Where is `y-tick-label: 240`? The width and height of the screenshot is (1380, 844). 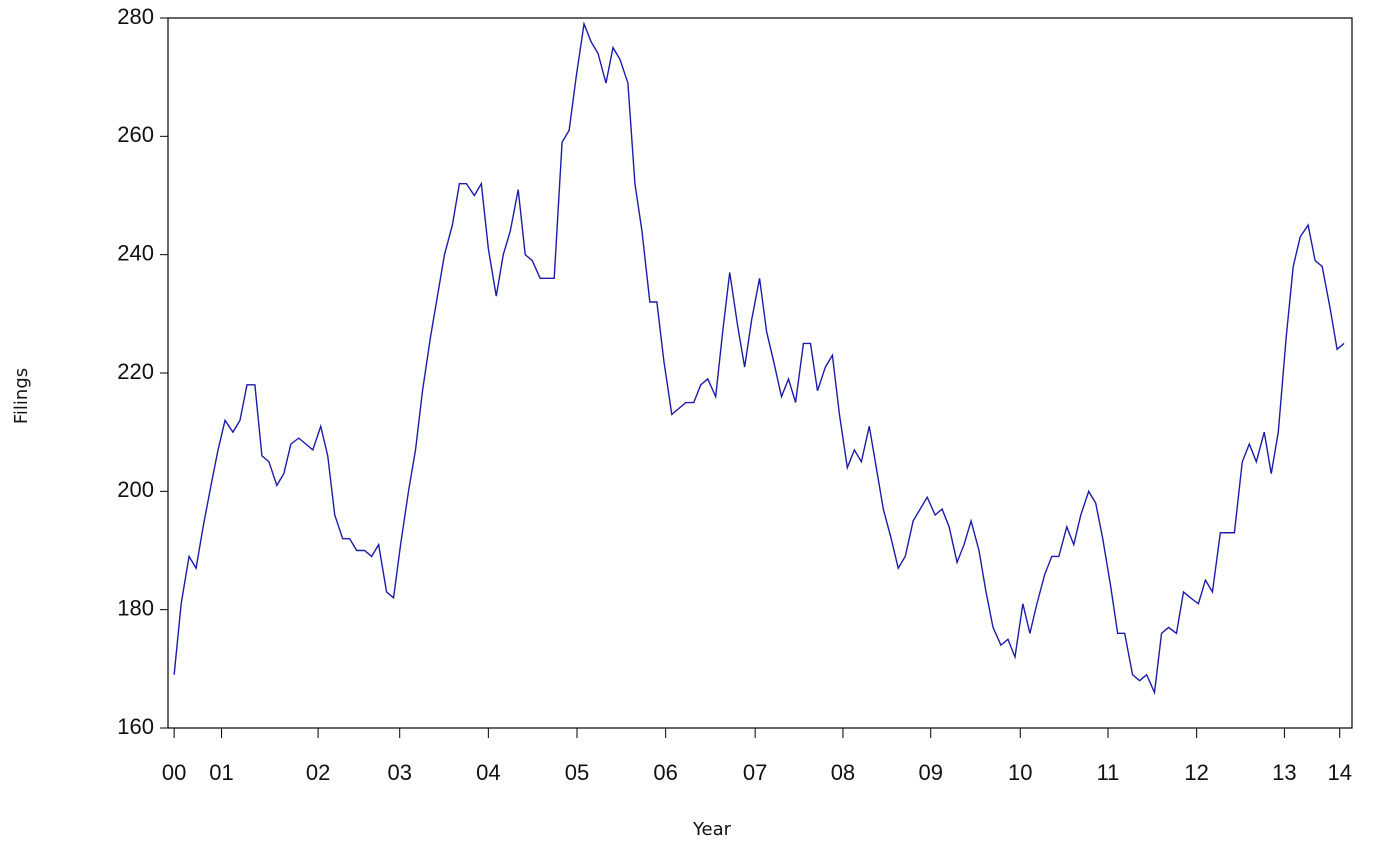
y-tick-label: 240 is located at coordinates (135, 252).